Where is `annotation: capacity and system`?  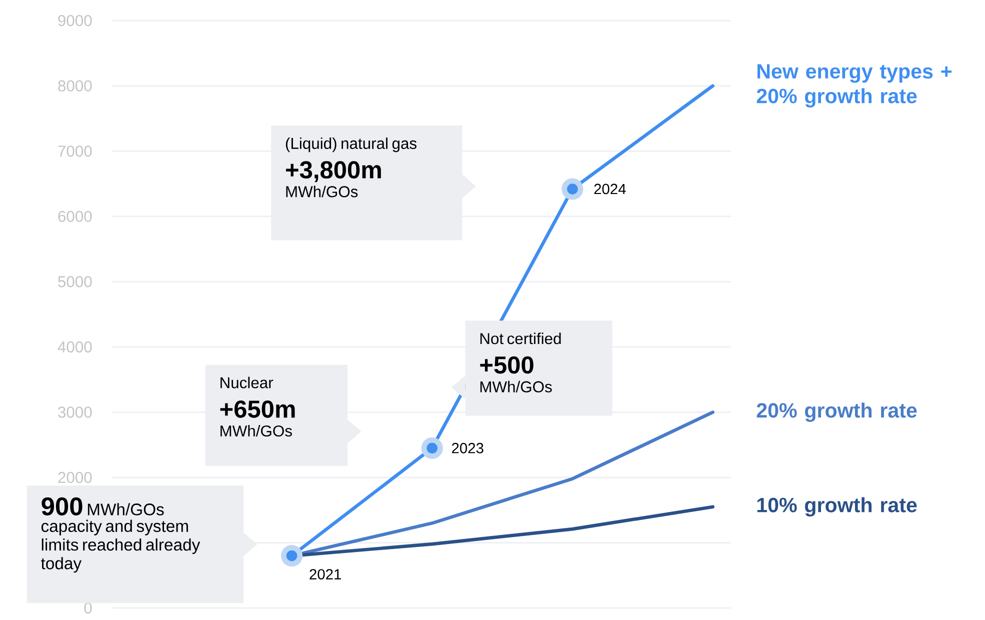 annotation: capacity and system is located at coordinates (114, 528).